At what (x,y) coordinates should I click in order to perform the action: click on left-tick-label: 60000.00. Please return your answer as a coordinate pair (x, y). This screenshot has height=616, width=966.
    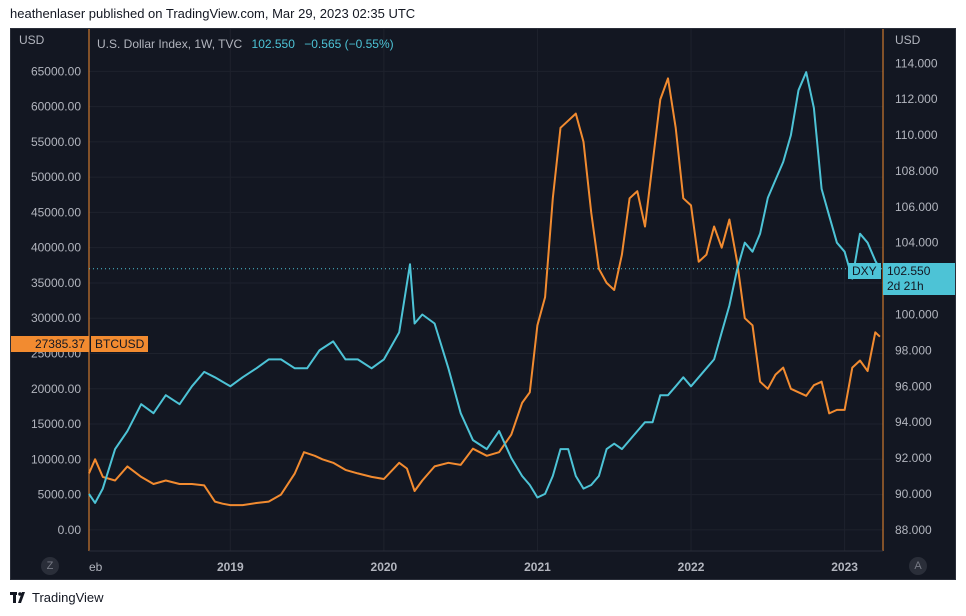
    Looking at the image, I should click on (56, 107).